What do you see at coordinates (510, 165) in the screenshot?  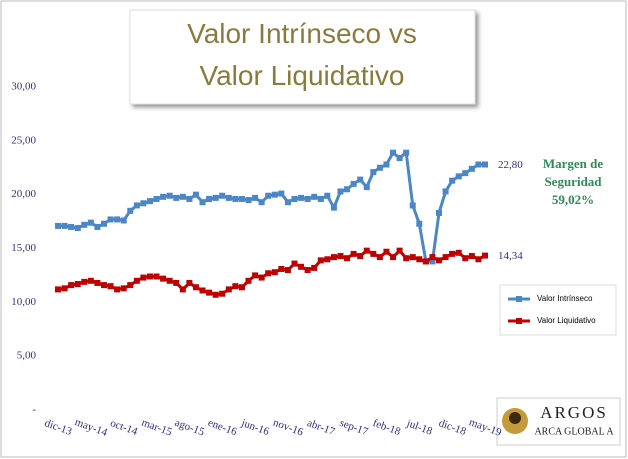 I see `data-label: 22,80` at bounding box center [510, 165].